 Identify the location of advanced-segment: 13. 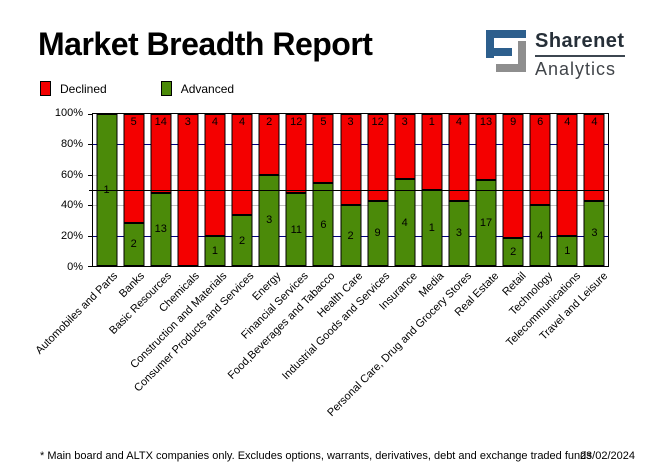
(161, 229).